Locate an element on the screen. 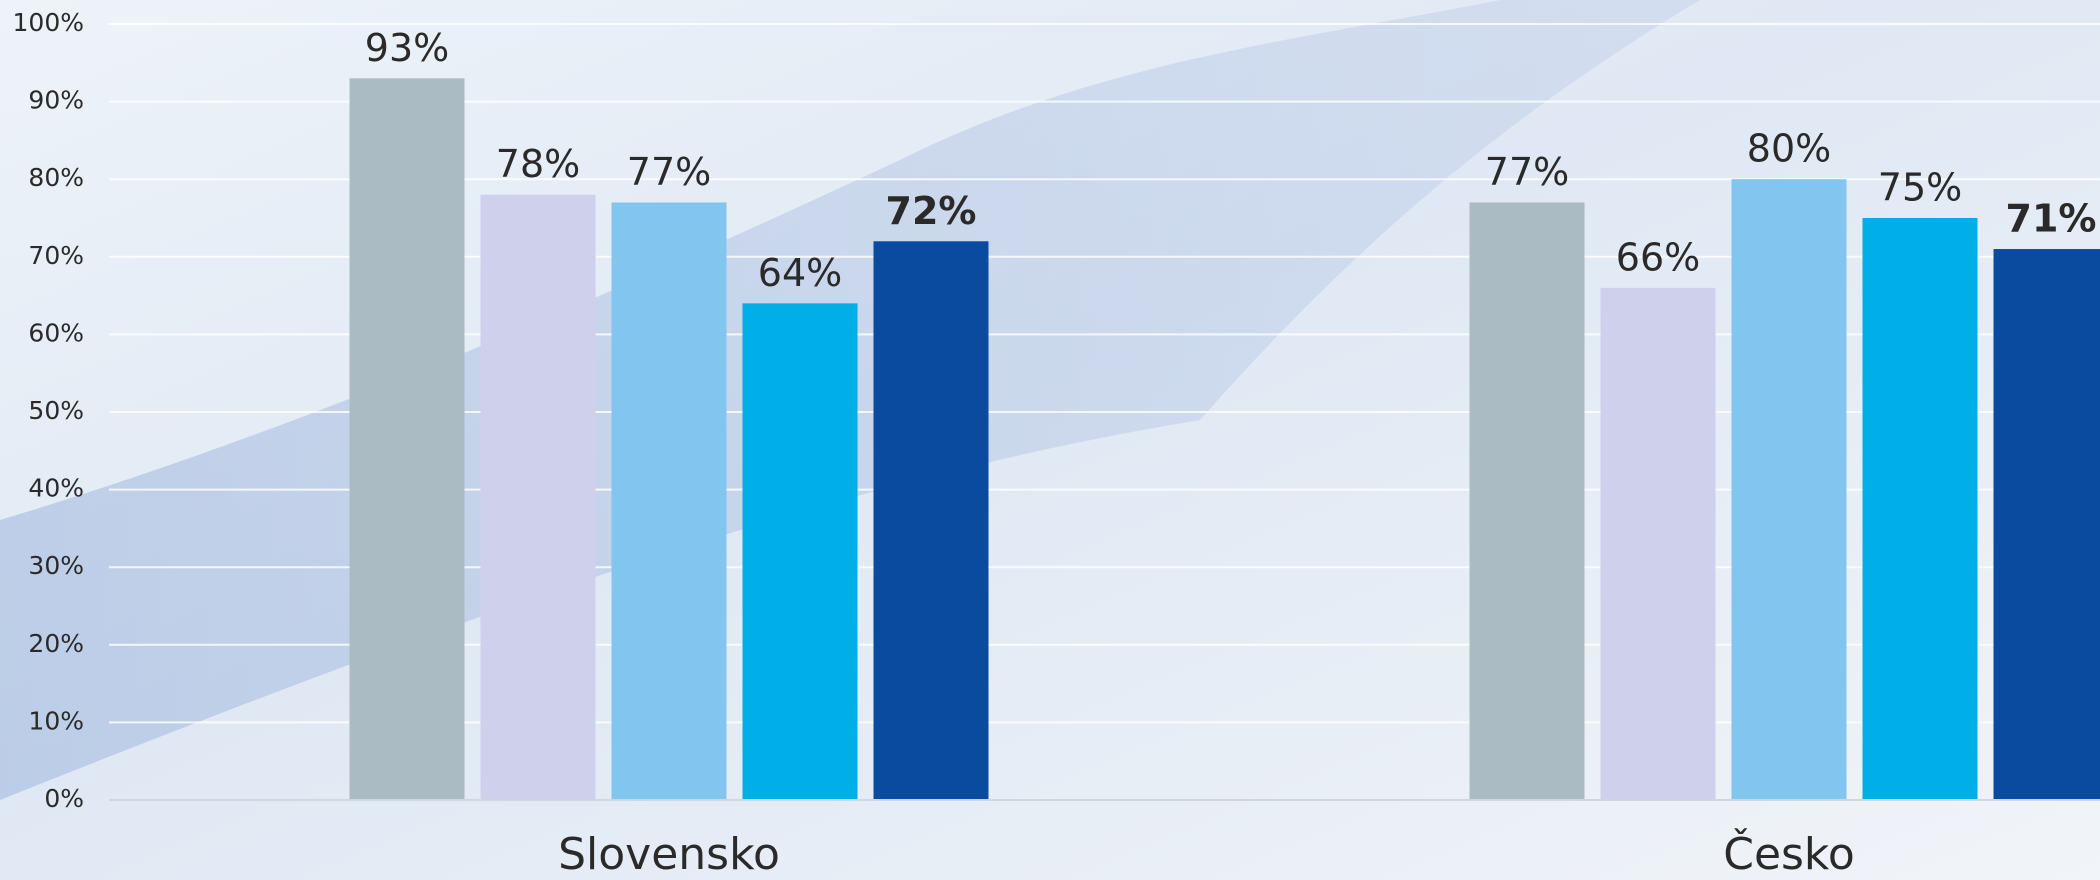  y-tick-label: 60% is located at coordinates (56, 332).